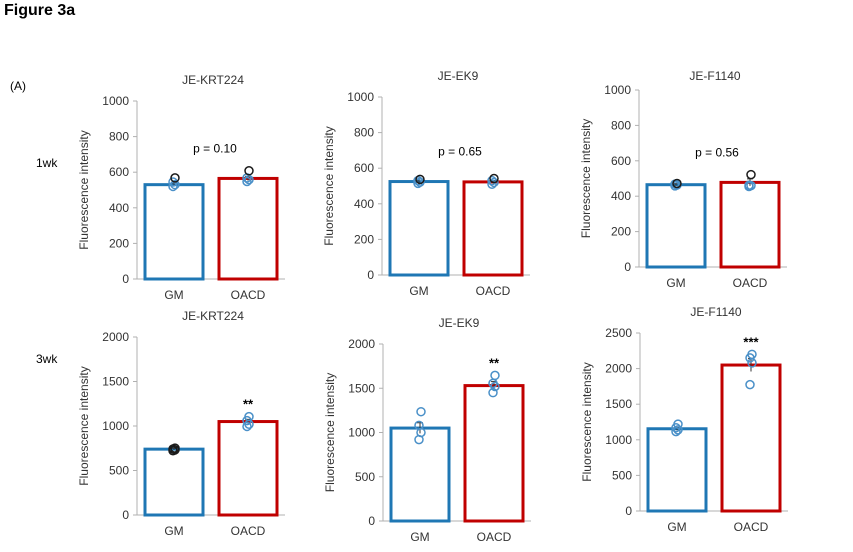 This screenshot has width=853, height=552. Describe the element at coordinates (40, 10) in the screenshot. I see `figure-title: Figure 3a` at that location.